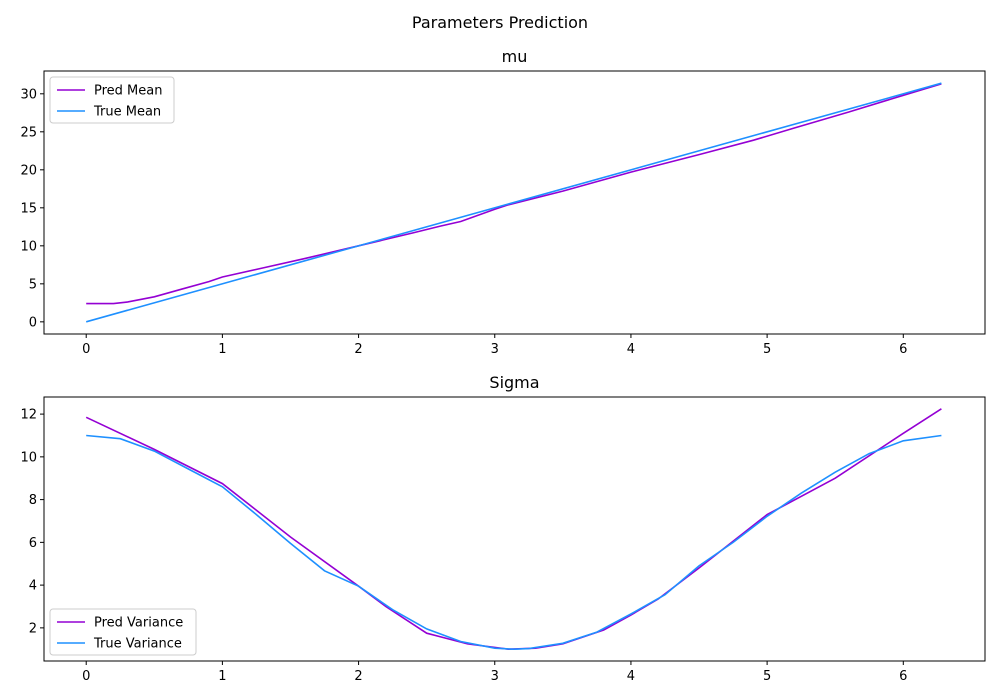 The image size is (1000, 700). What do you see at coordinates (127, 112) in the screenshot?
I see `legend-entry: True Mean` at bounding box center [127, 112].